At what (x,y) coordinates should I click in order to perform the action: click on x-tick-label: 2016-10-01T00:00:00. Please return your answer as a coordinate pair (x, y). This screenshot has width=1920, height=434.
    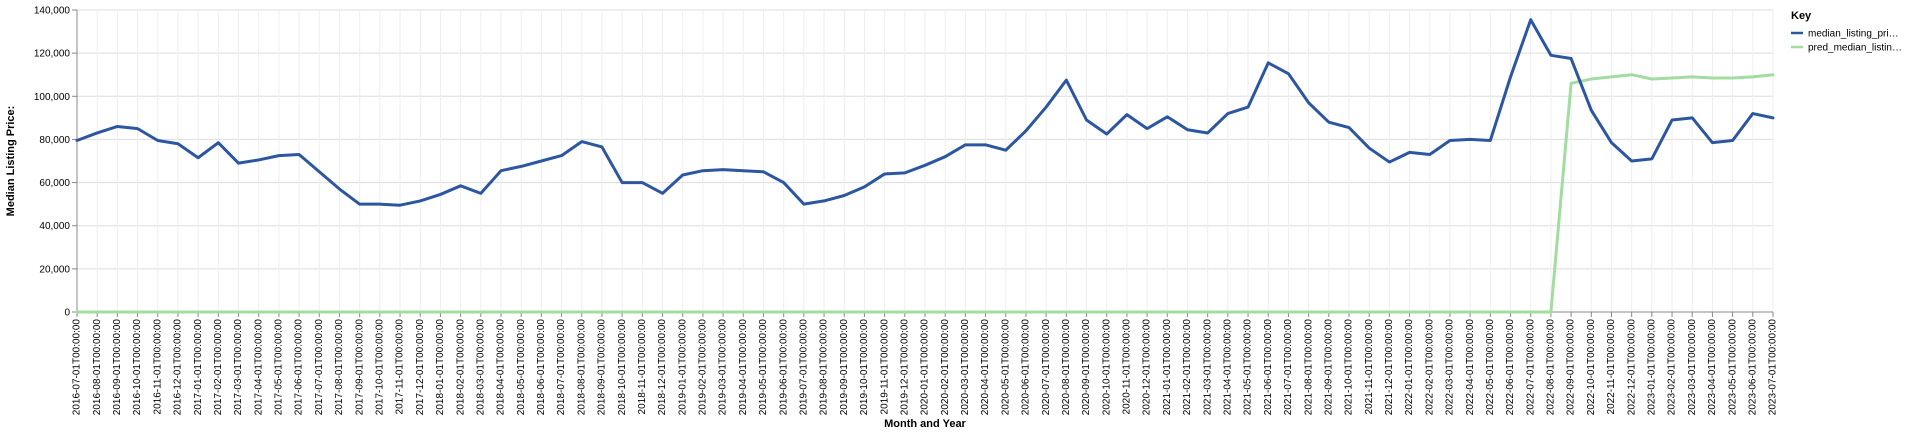
    Looking at the image, I should click on (137, 367).